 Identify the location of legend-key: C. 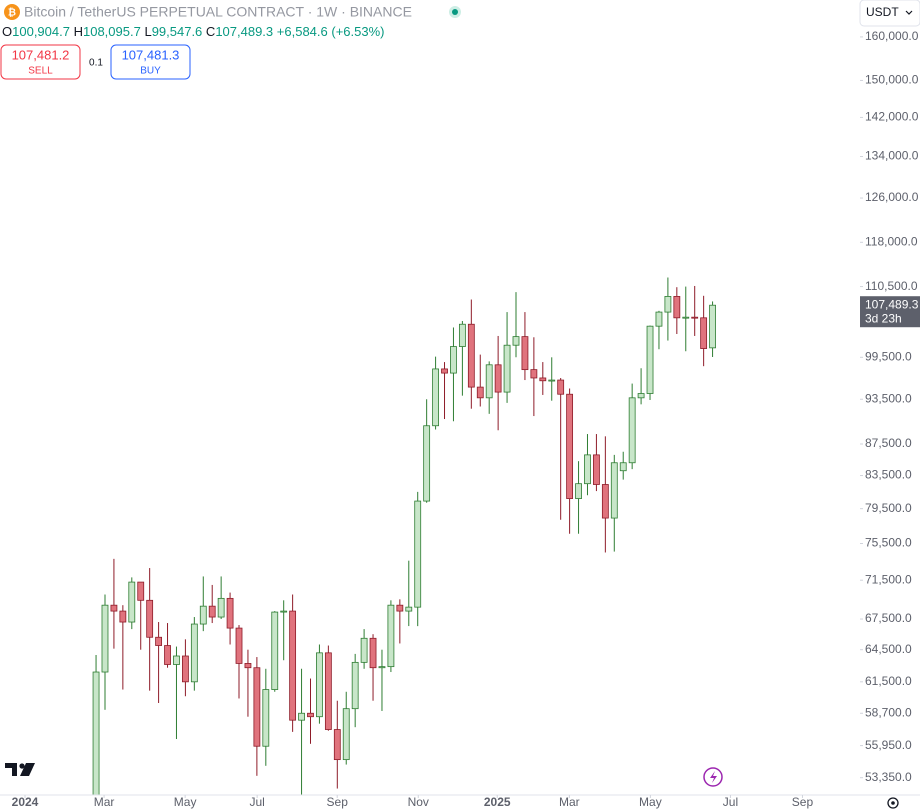
(210, 31).